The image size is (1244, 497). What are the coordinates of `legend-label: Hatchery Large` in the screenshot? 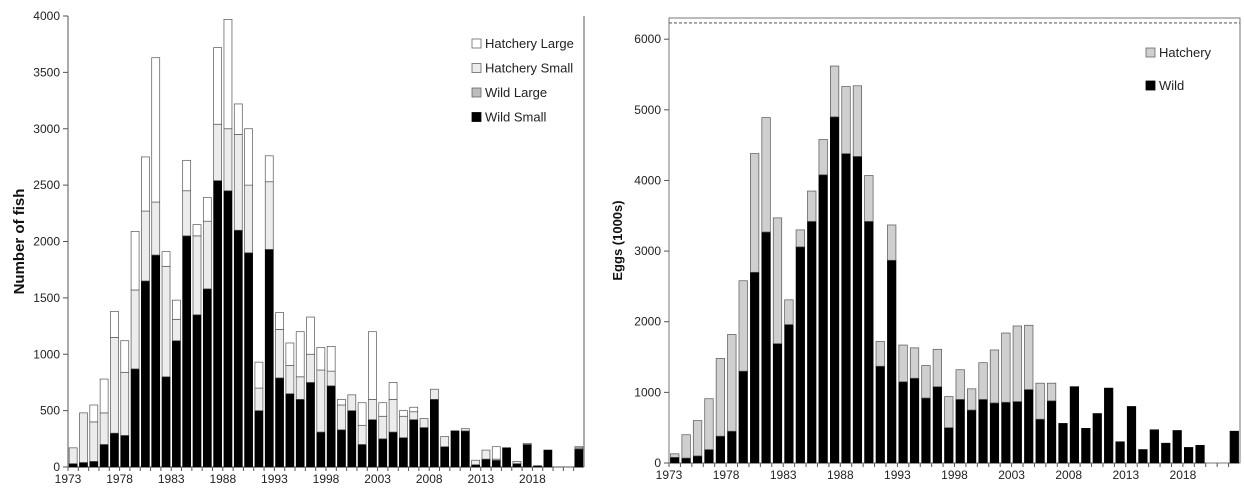 It's located at (529, 43).